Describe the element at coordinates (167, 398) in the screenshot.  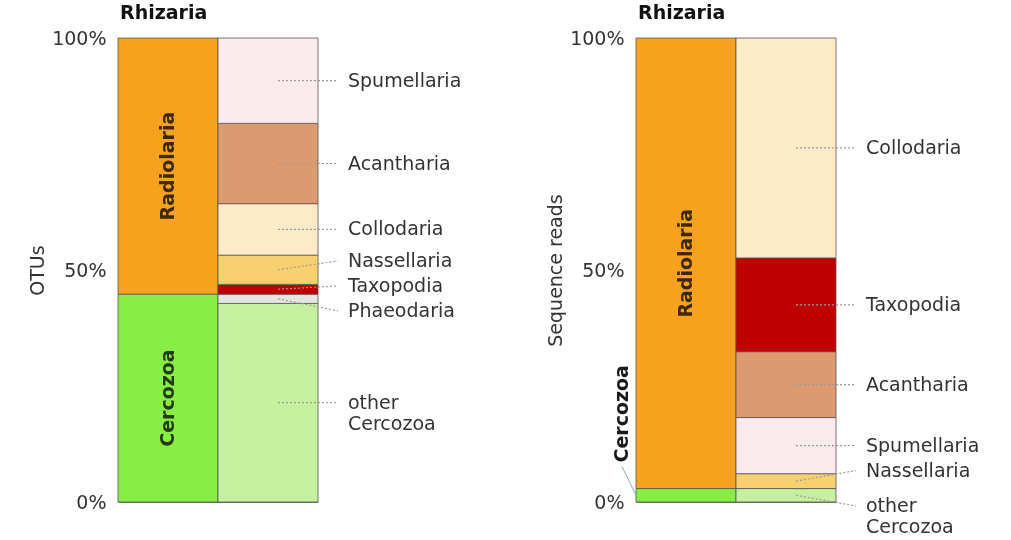
I see `series-label: Cercozoa` at that location.